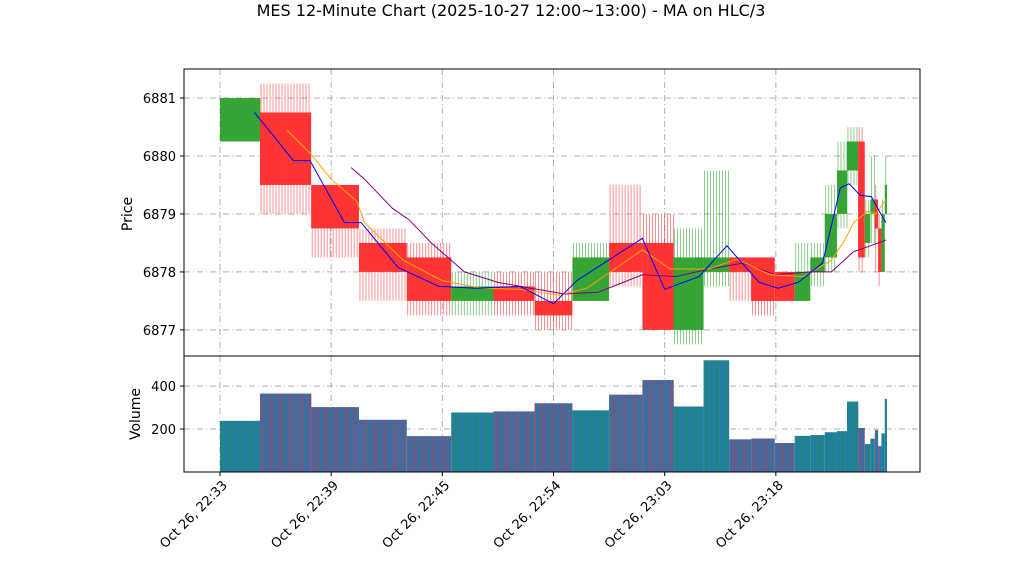 The image size is (1022, 579). Describe the element at coordinates (638, 514) in the screenshot. I see `x-tick-label: Oct 26, 23:03` at that location.